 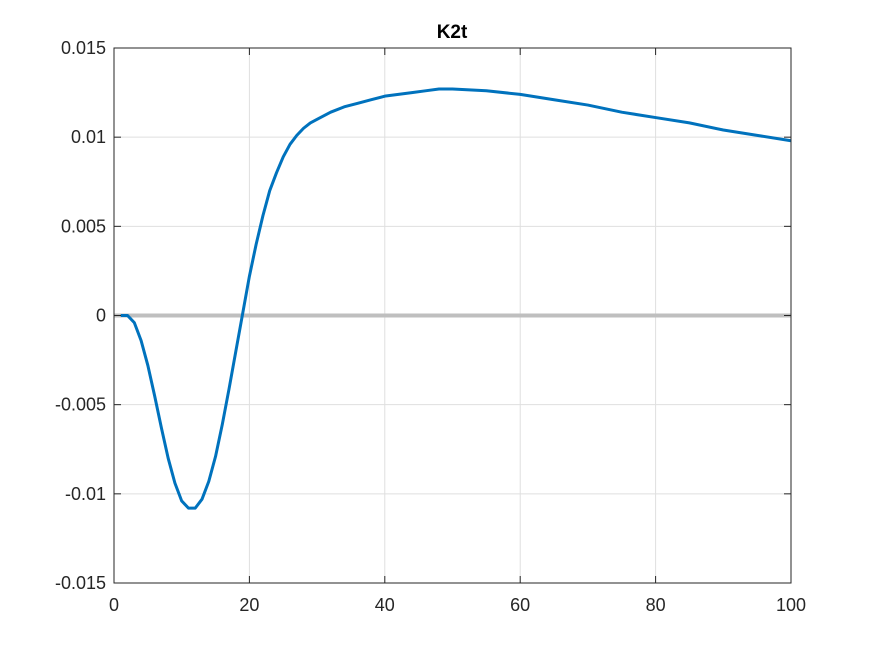 I want to click on x-tick-label: 20, so click(x=249, y=605).